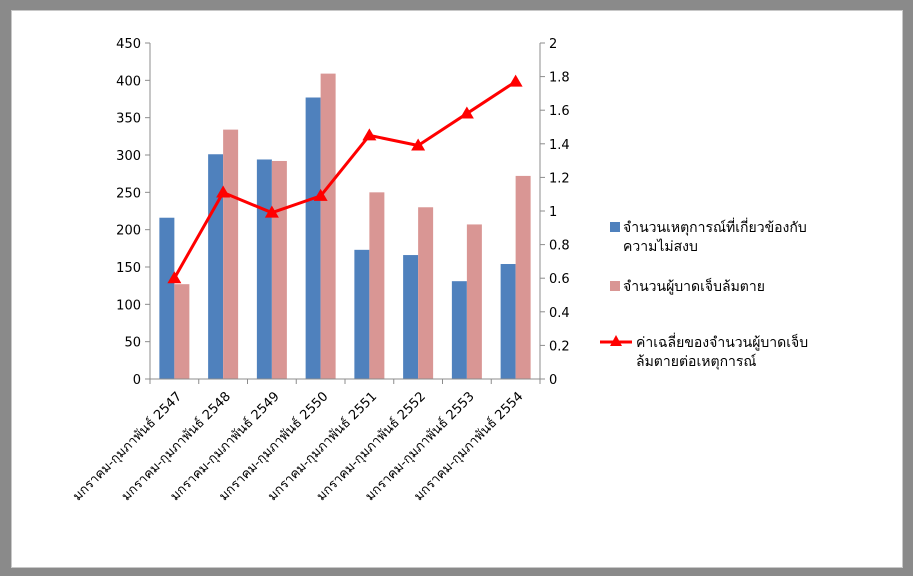 This screenshot has height=576, width=913. Describe the element at coordinates (128, 44) in the screenshot. I see `left-tick-label: 450` at that location.